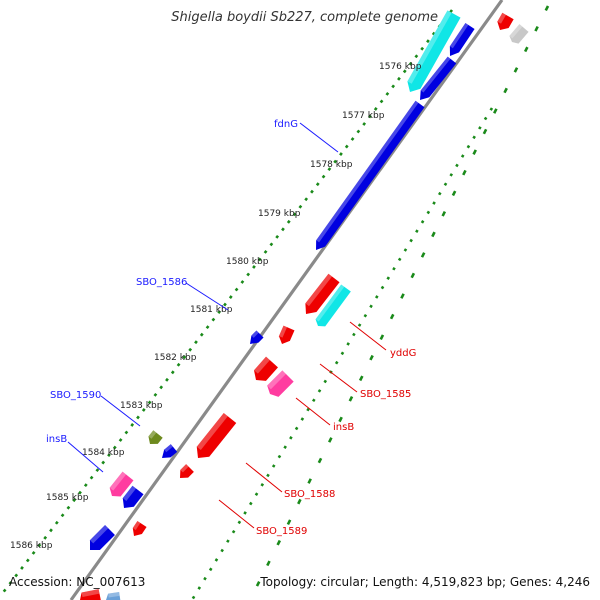 The width and height of the screenshot is (600, 600). I want to click on gene-label: SBO_1590, so click(75, 395).